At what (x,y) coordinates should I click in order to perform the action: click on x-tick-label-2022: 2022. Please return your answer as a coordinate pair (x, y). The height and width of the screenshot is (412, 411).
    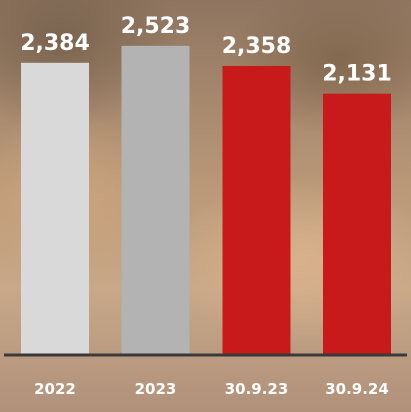
    Looking at the image, I should click on (55, 389).